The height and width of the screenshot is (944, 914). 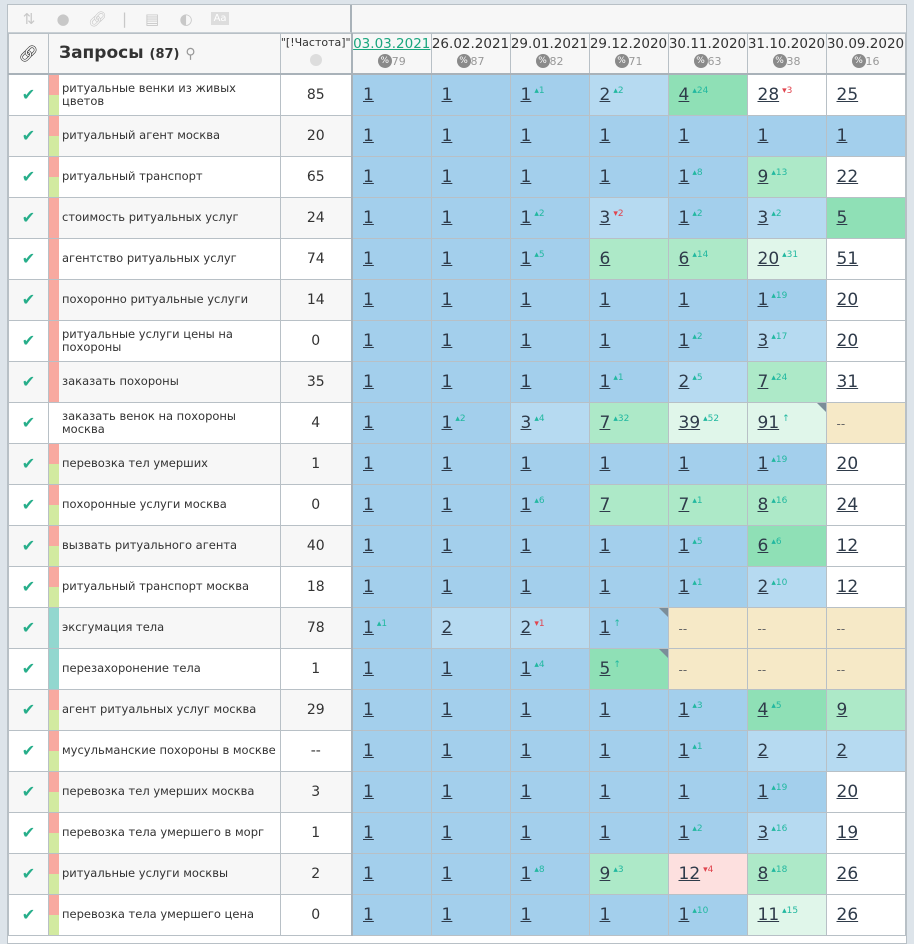 What do you see at coordinates (164, 54) in the screenshot?
I see `queries-header: Запросы (87) ⚲` at bounding box center [164, 54].